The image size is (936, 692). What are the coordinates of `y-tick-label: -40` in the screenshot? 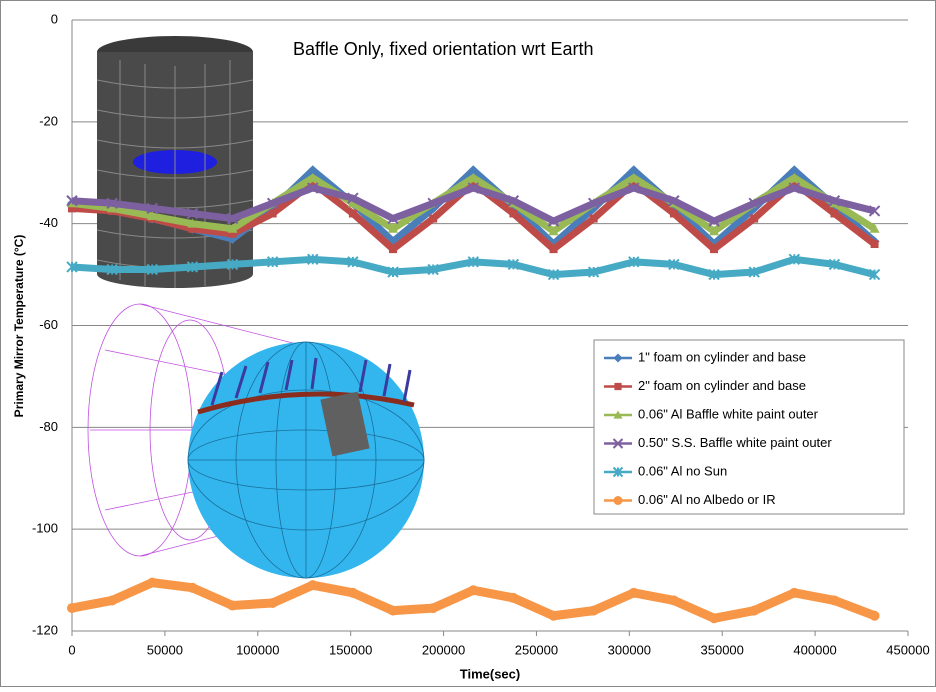 It's located at (48, 222).